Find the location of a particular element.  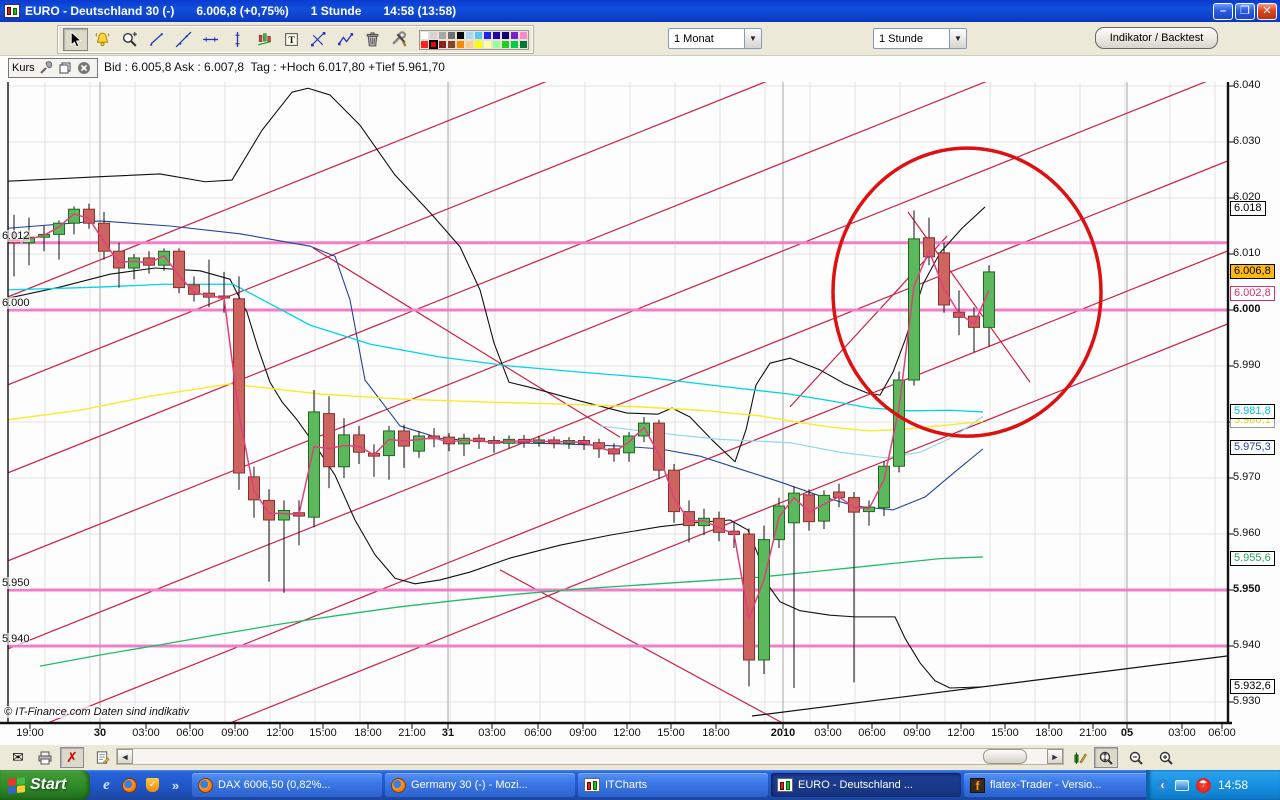

scrollbar-thumb is located at coordinates (1005, 756).